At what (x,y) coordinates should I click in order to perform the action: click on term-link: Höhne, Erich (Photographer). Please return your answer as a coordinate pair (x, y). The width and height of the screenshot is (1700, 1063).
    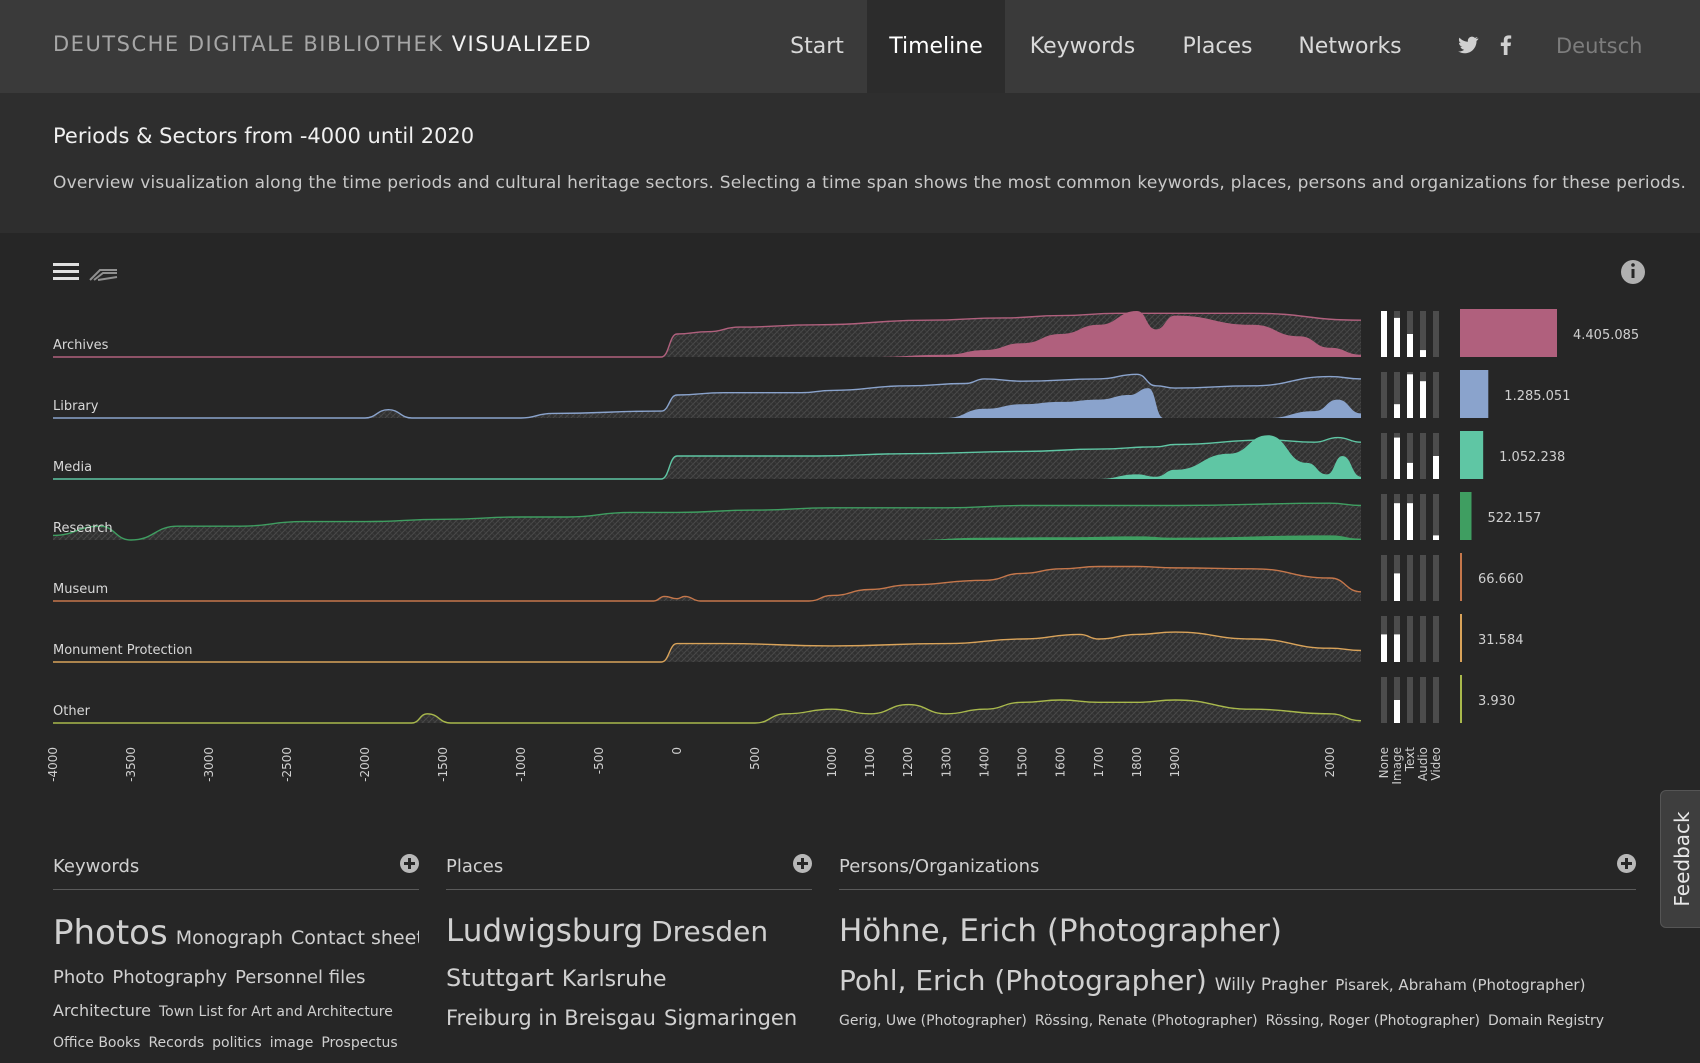
    Looking at the image, I should click on (1061, 931).